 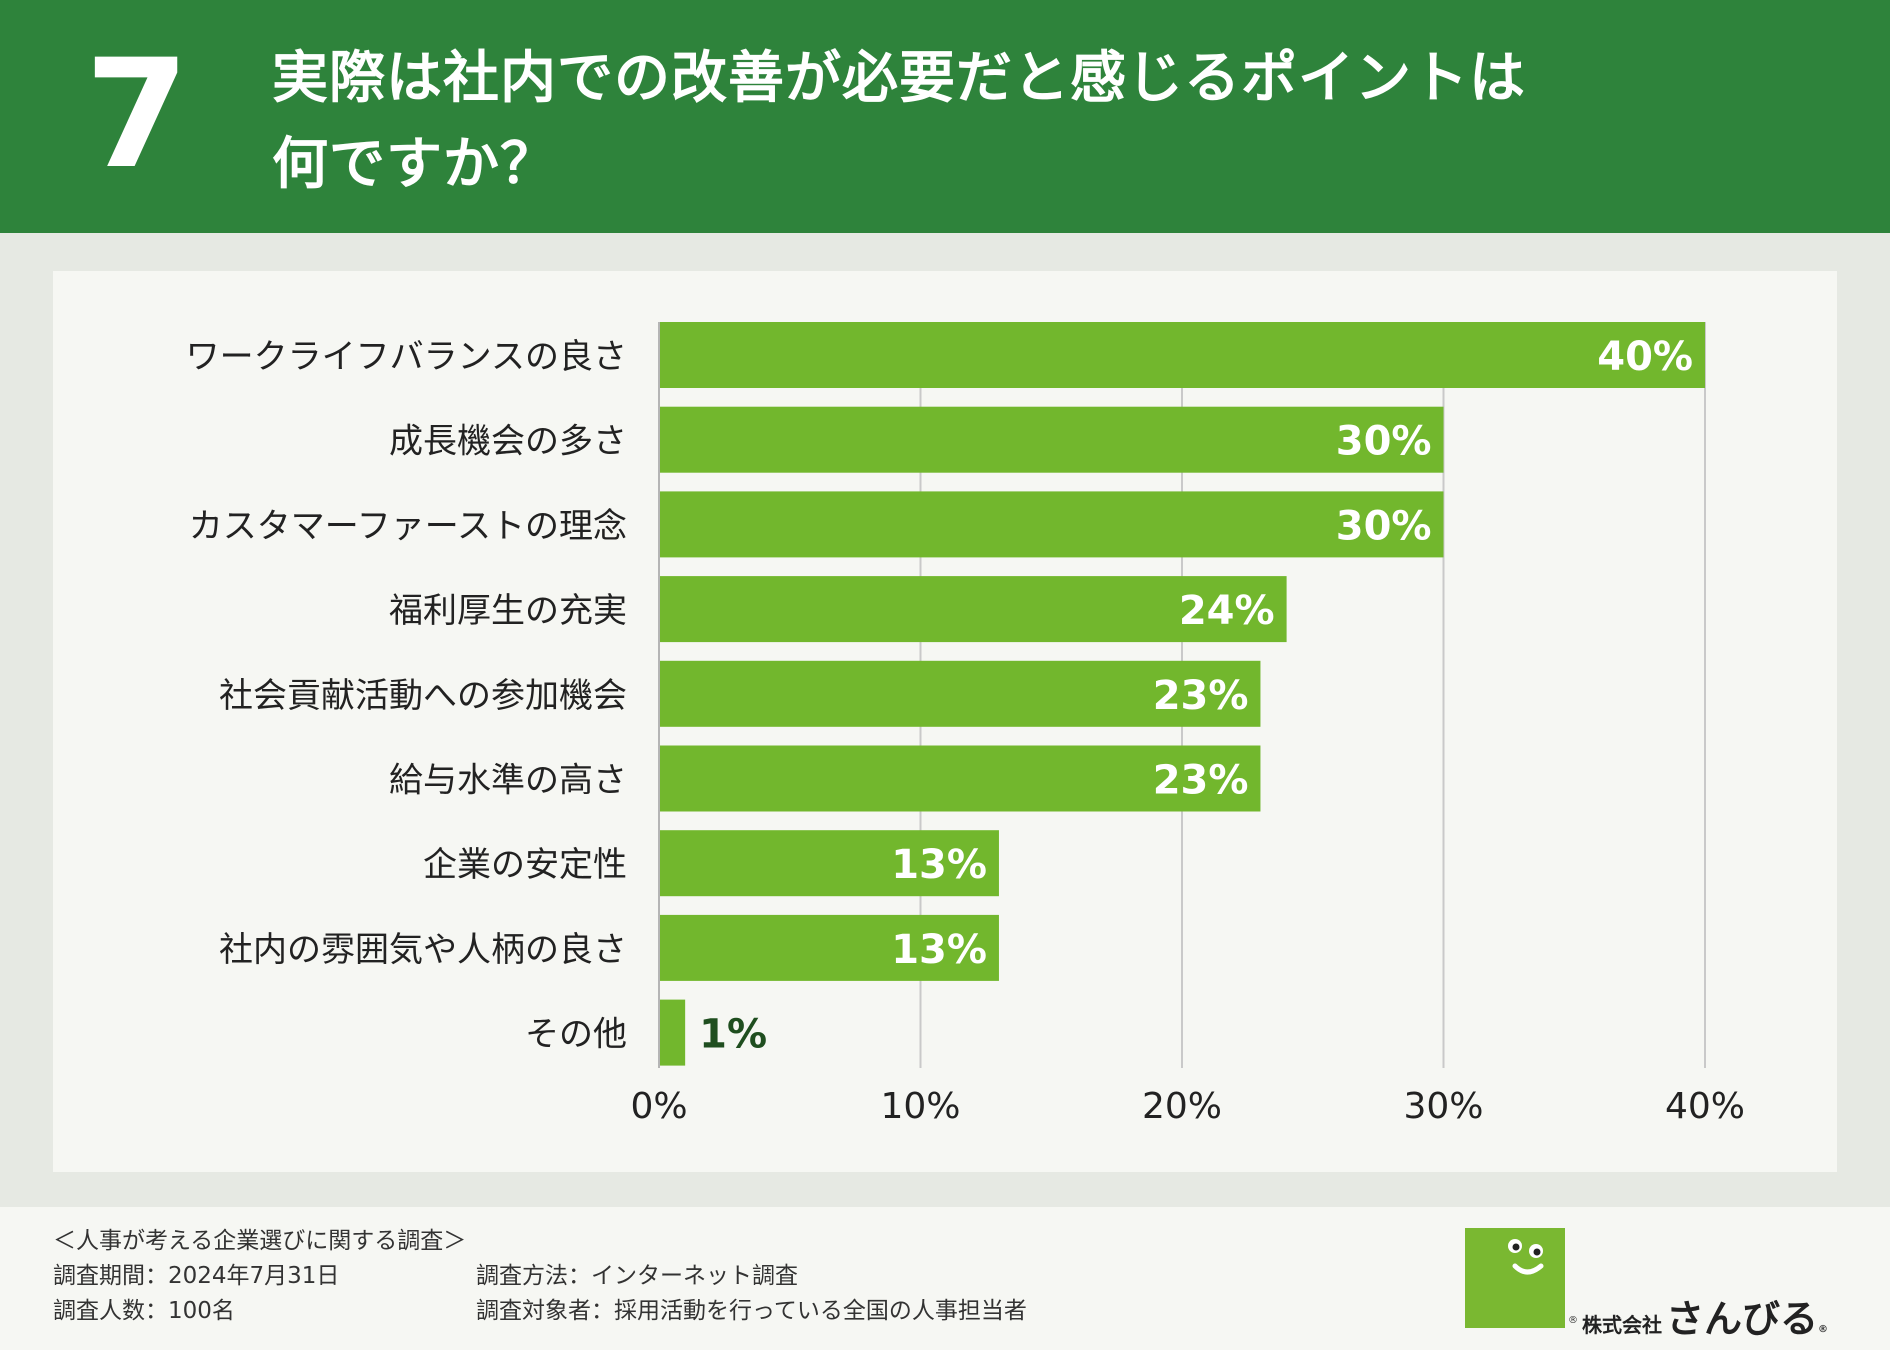 I want to click on category-label: カスタマーファーストの理念, so click(x=408, y=526).